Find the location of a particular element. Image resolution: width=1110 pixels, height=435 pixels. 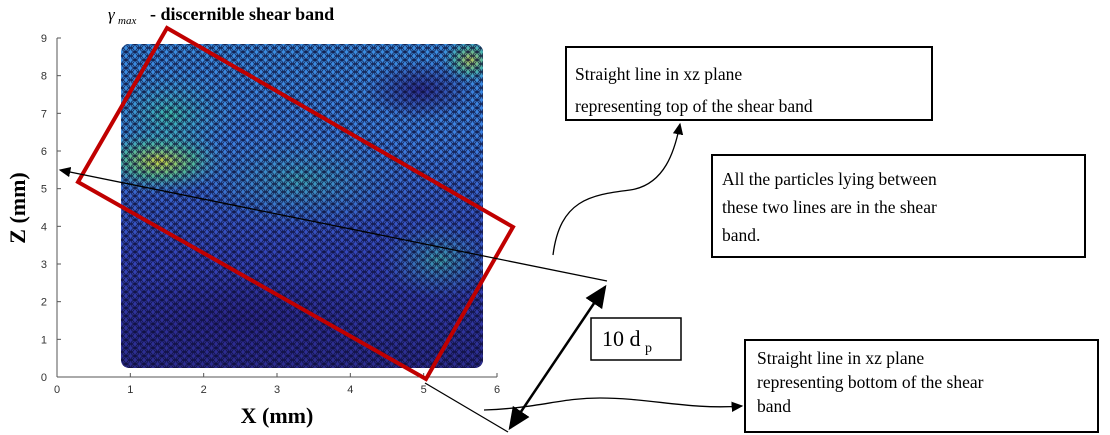

annotation-line: band is located at coordinates (774, 406).